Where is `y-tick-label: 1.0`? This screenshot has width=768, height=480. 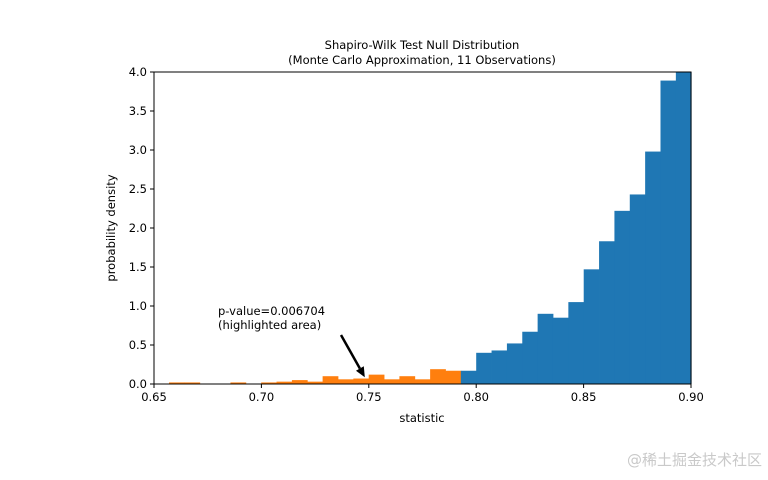 y-tick-label: 1.0 is located at coordinates (138, 306).